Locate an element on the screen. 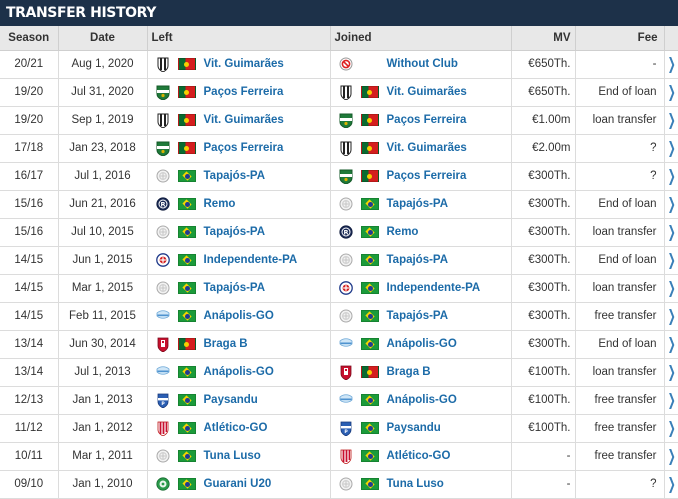 Image resolution: width=678 pixels, height=499 pixels. joined-club: Tuna Luso is located at coordinates (421, 484).